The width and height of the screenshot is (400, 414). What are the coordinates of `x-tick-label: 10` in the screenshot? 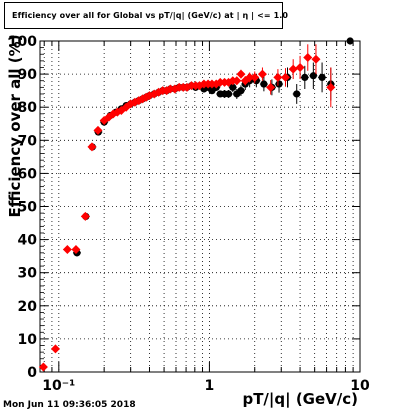 It's located at (360, 386).